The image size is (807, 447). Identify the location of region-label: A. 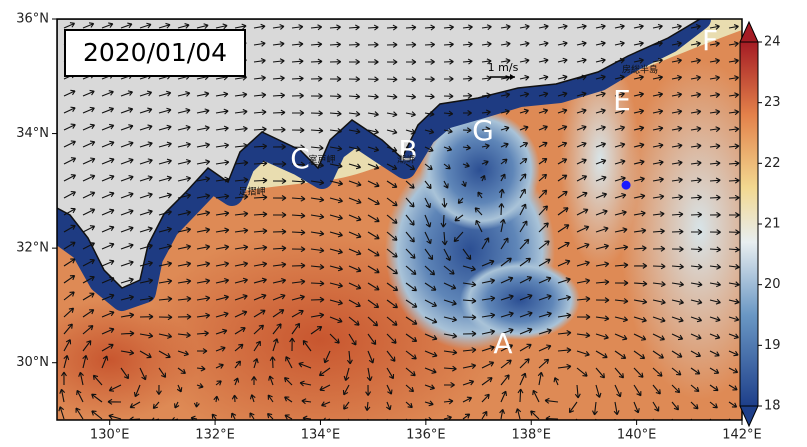
(502, 343).